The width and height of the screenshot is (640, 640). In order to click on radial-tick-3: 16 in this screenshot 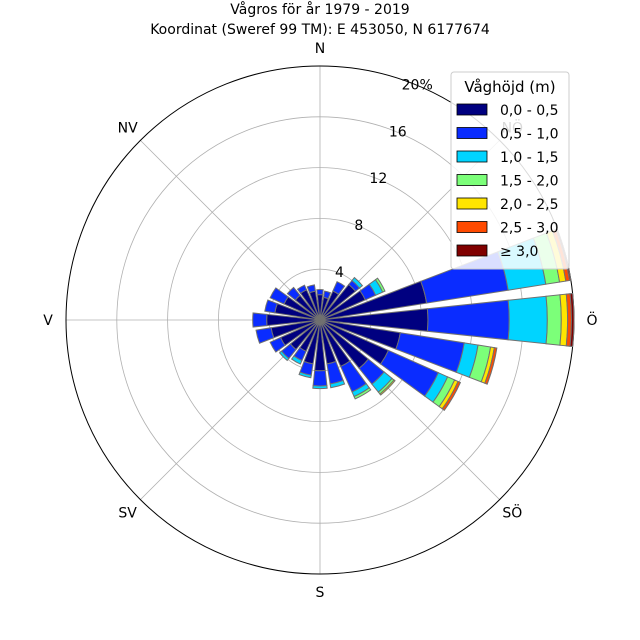, I will do `click(398, 132)`.